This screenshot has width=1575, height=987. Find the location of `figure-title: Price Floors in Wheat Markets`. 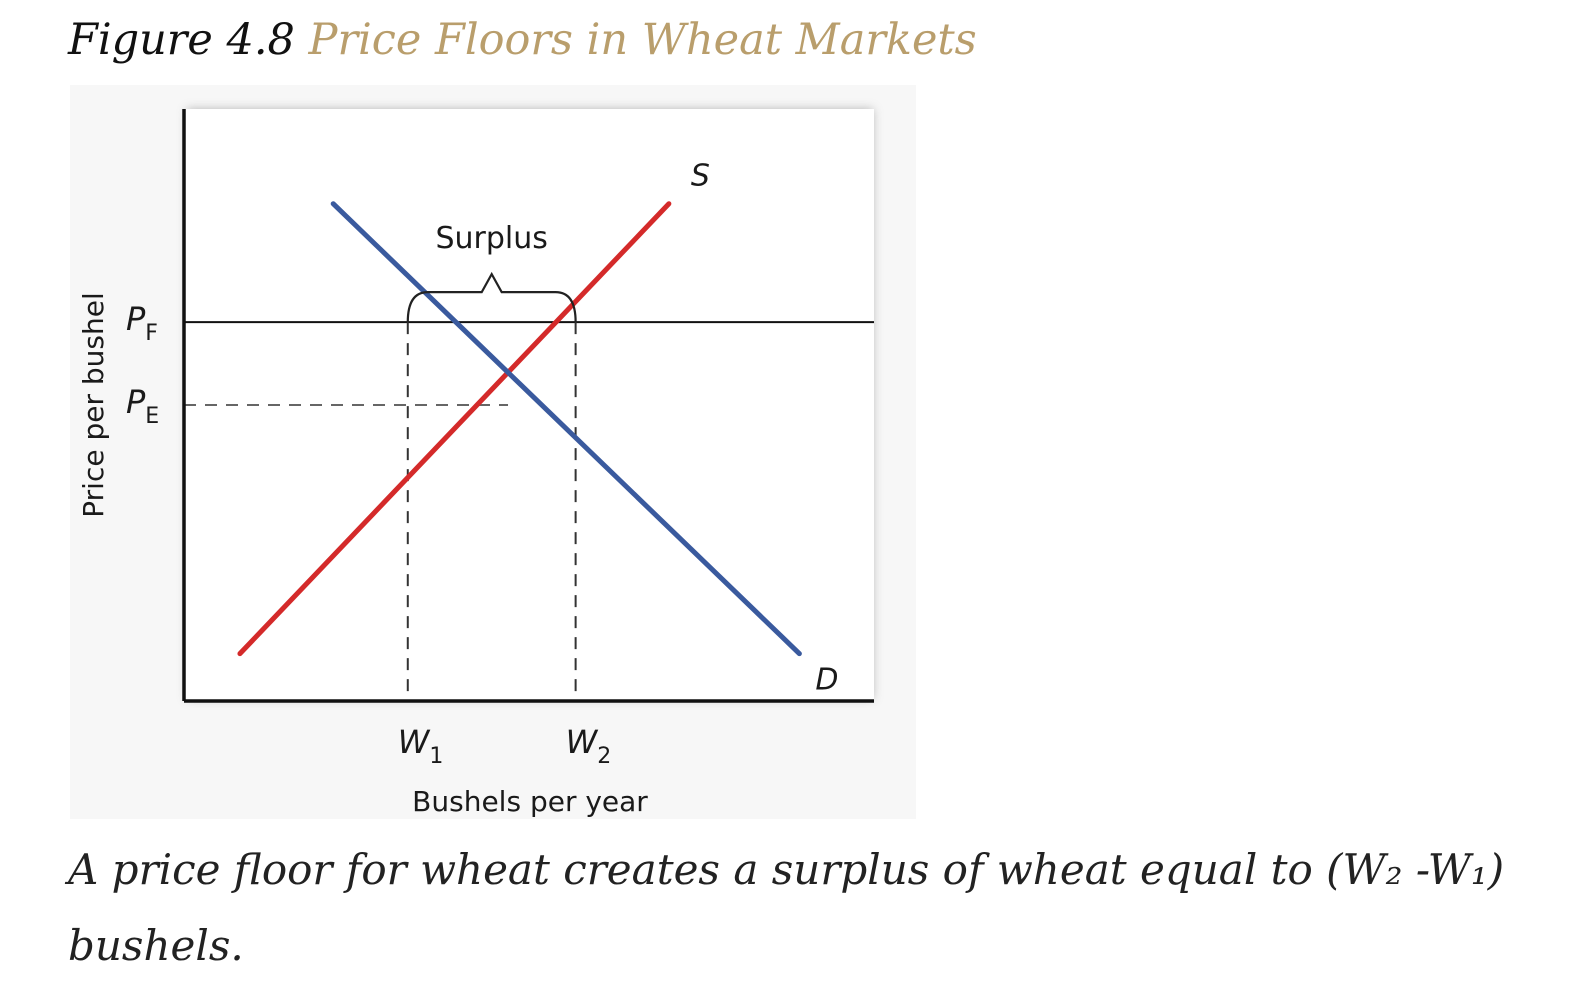

figure-title: Price Floors in Wheat Markets is located at coordinates (642, 40).